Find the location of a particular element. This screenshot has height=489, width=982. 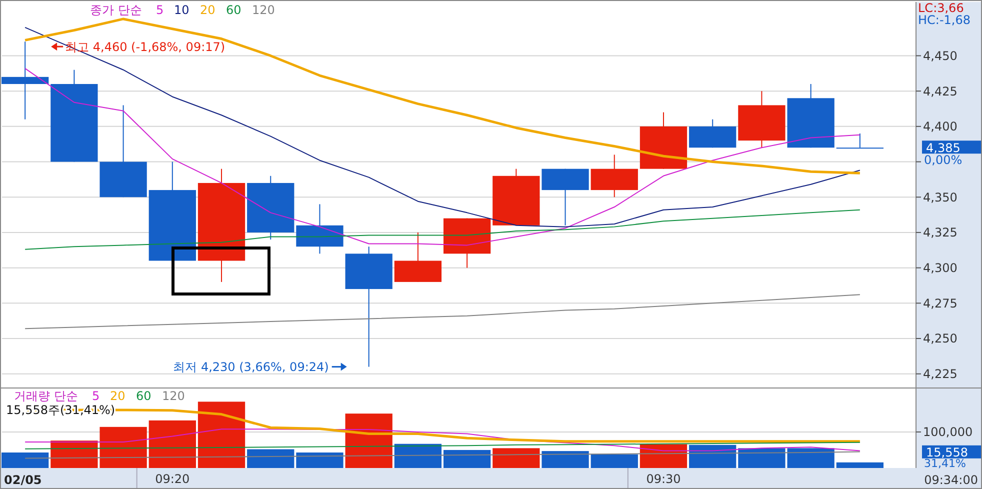

text: 4,385 is located at coordinates (943, 147).